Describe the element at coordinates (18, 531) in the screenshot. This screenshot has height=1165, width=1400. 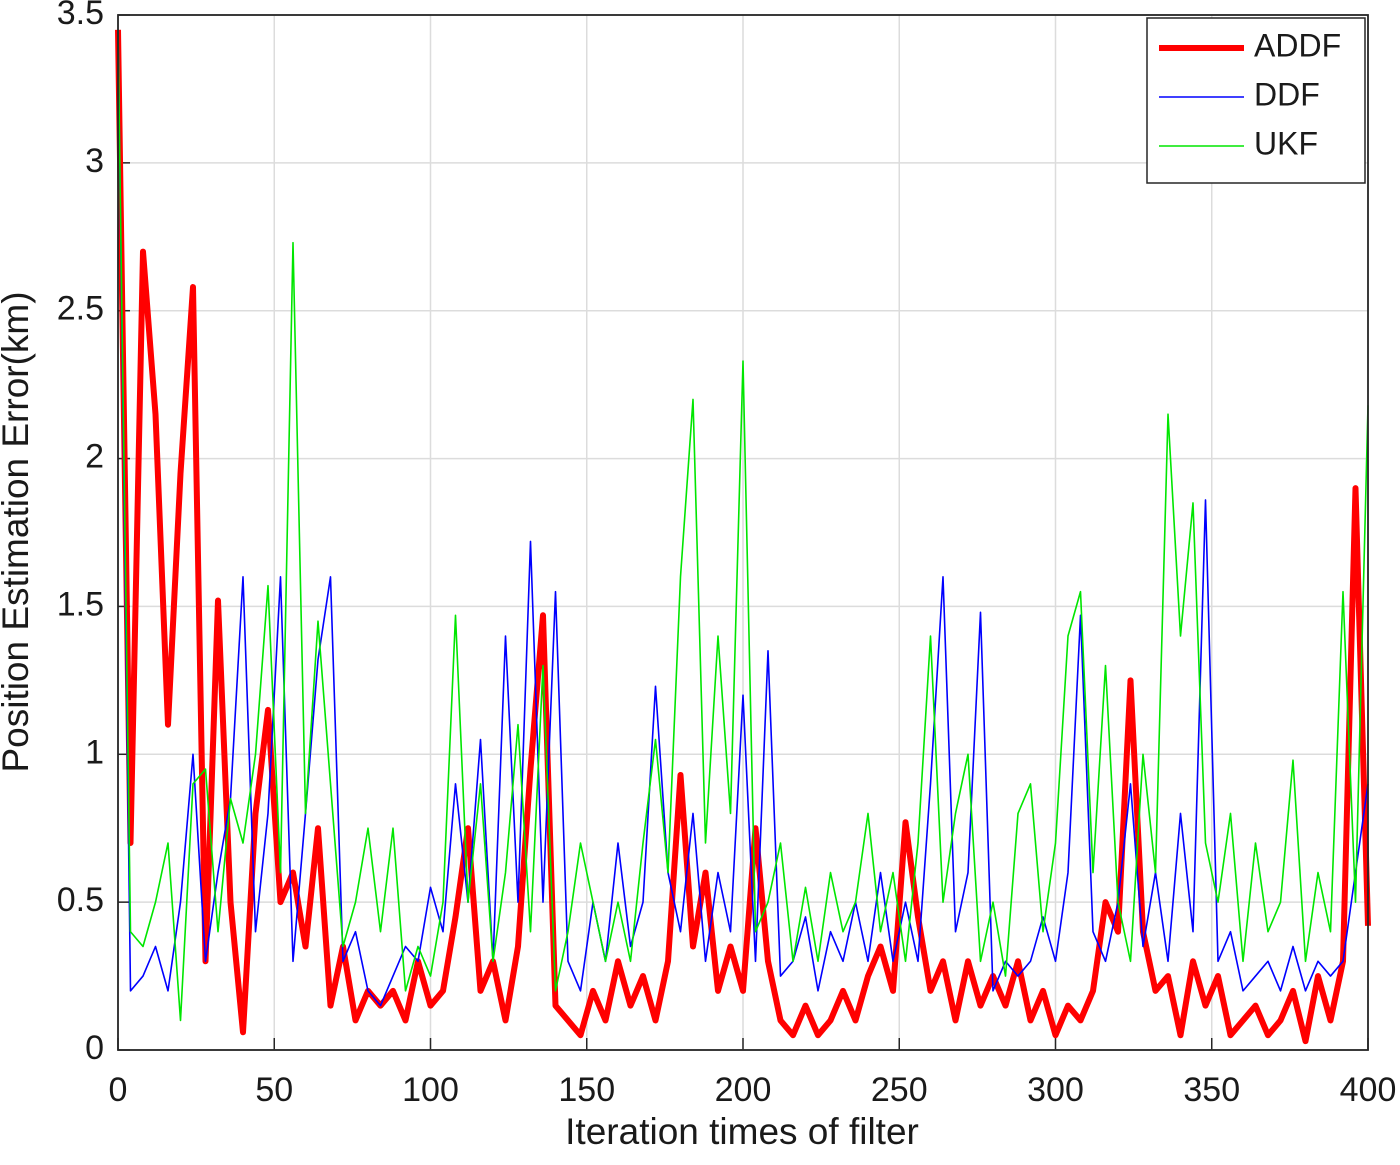
I see `y-axis-label: Position Estimation Error(km)` at that location.